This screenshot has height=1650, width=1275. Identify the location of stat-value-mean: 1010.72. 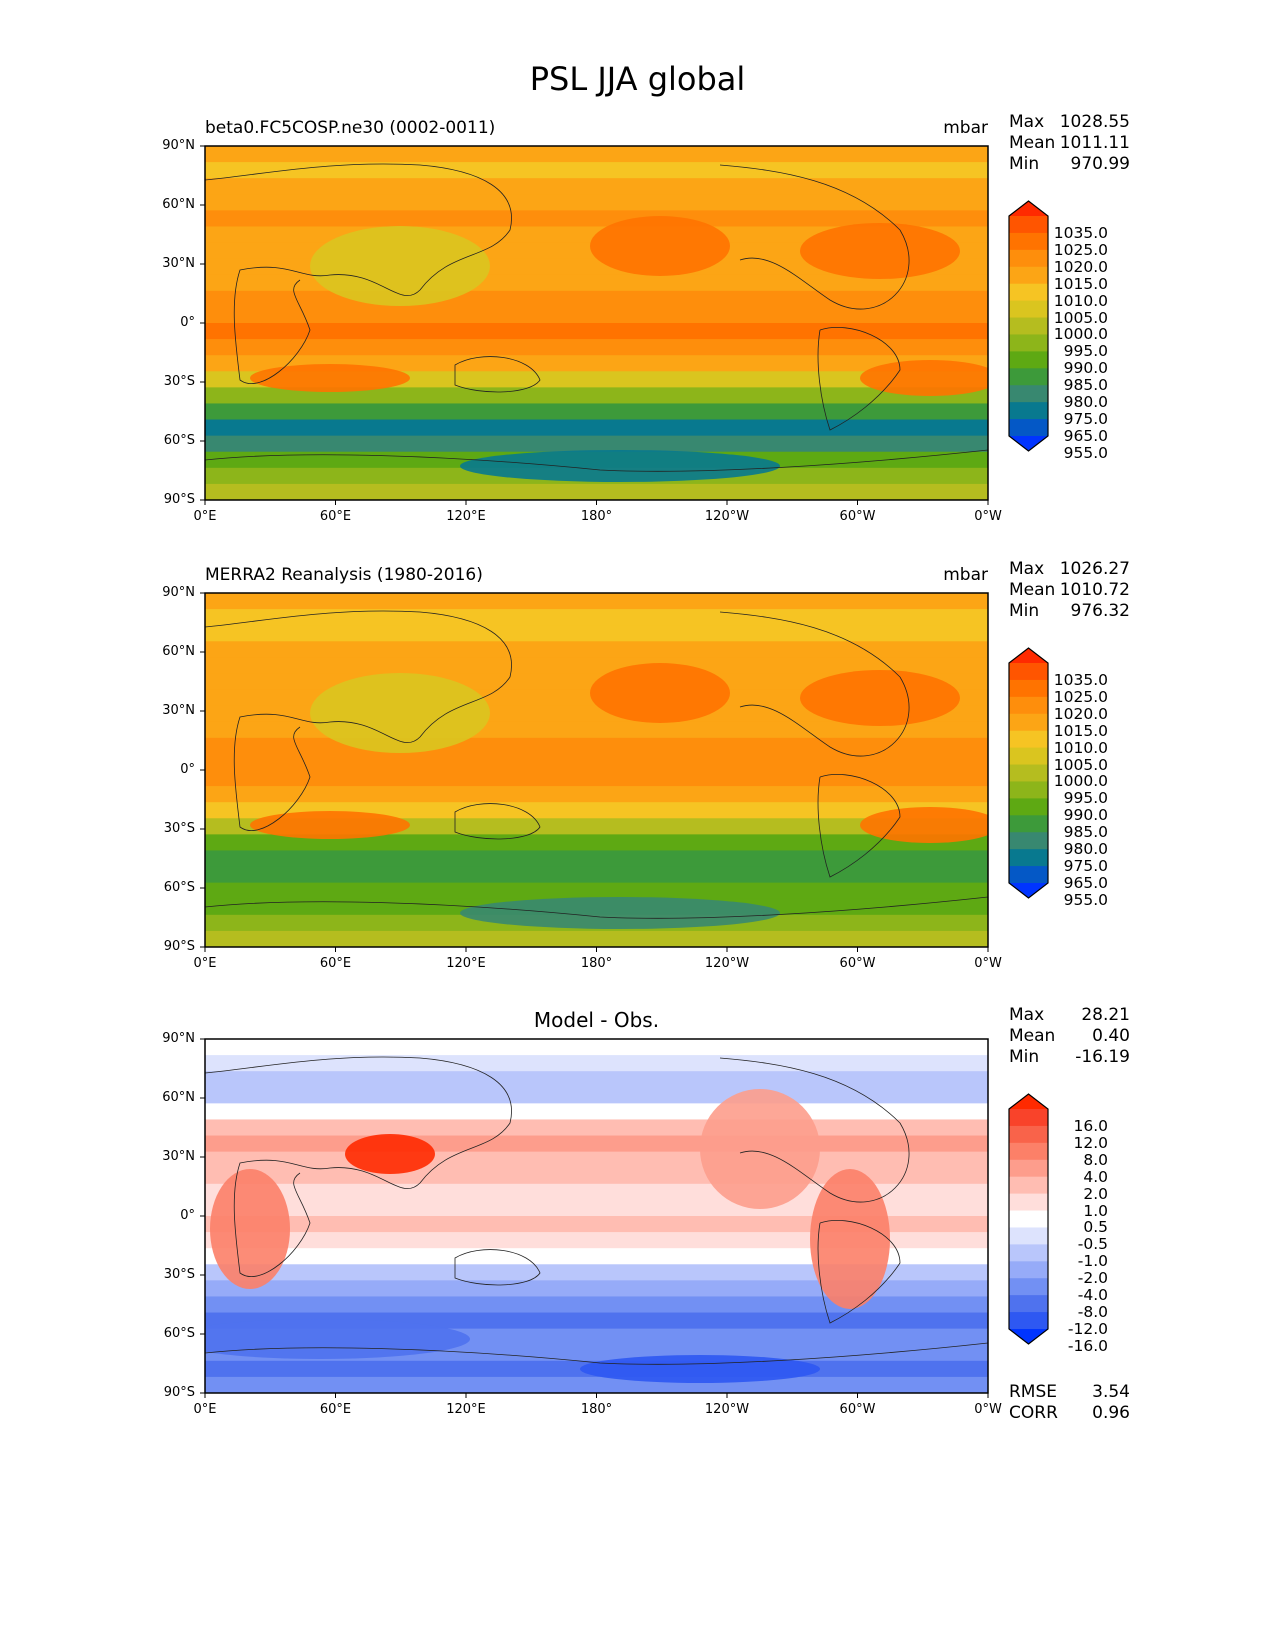
(1094, 590).